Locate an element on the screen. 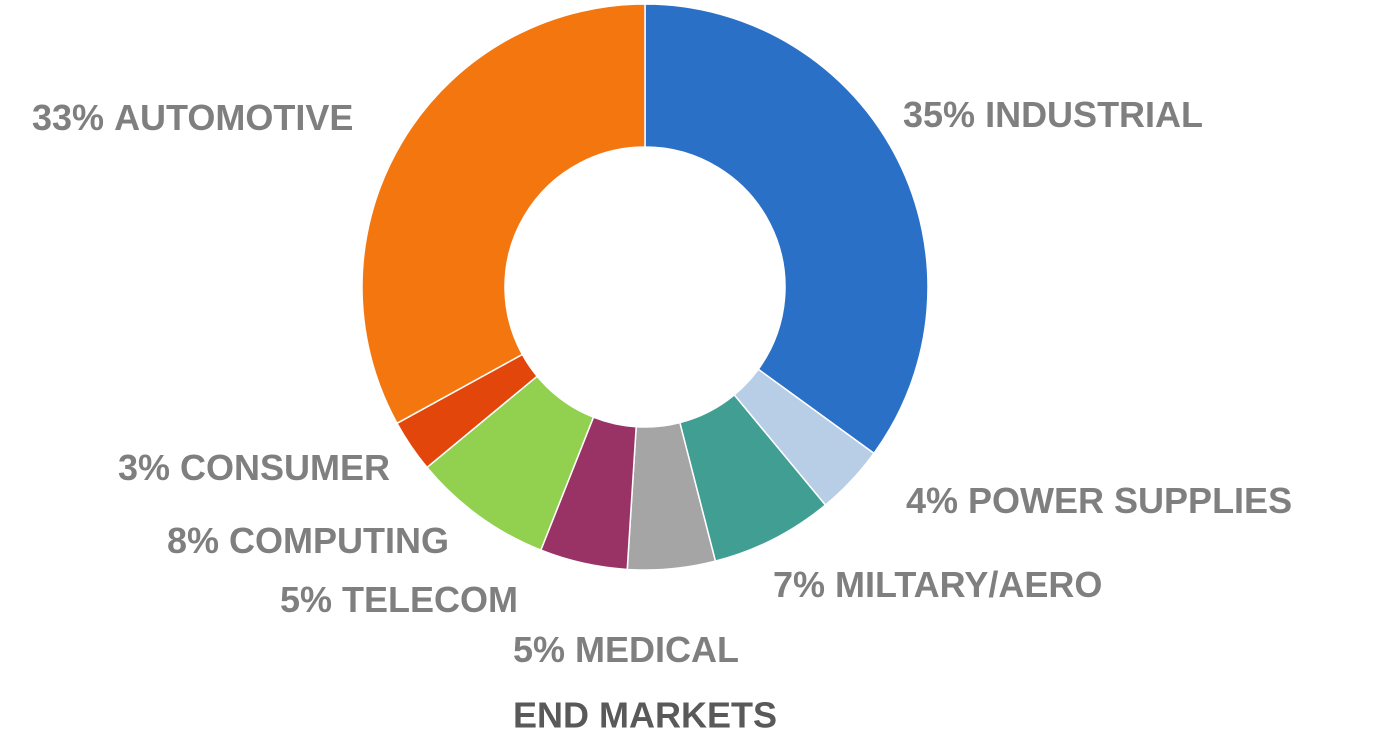  value-label: 3% is located at coordinates (144, 467).